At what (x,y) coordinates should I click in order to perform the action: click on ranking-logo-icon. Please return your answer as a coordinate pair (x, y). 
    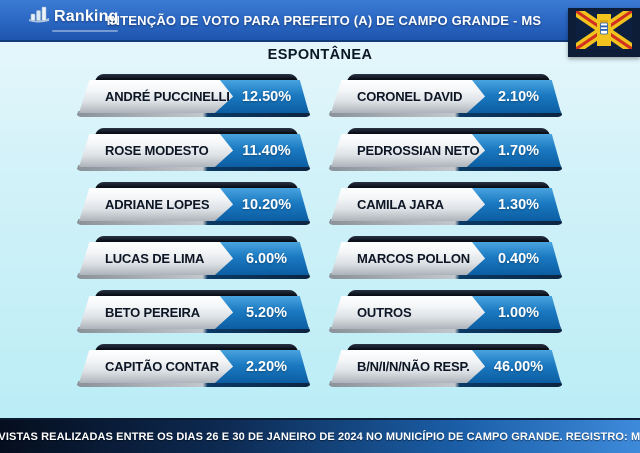
    Looking at the image, I should click on (39, 16).